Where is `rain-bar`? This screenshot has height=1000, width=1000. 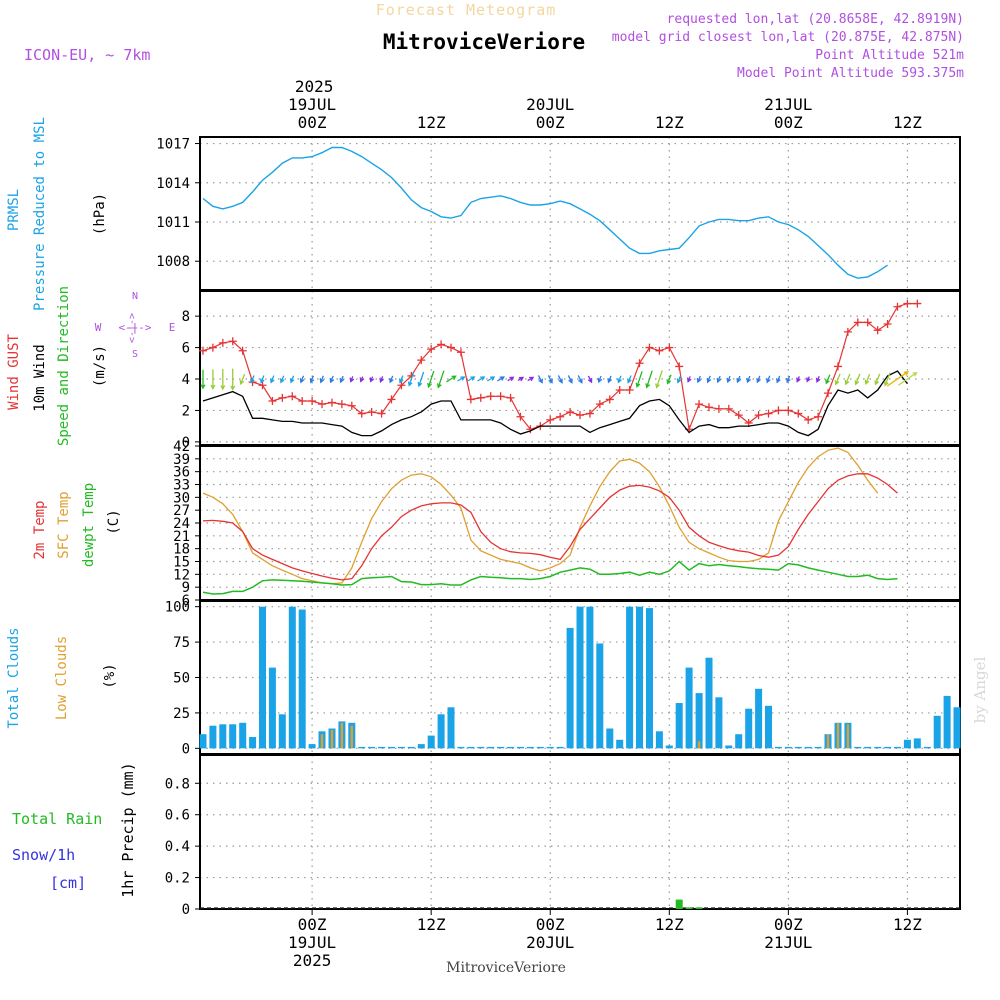
rain-bar is located at coordinates (679, 904).